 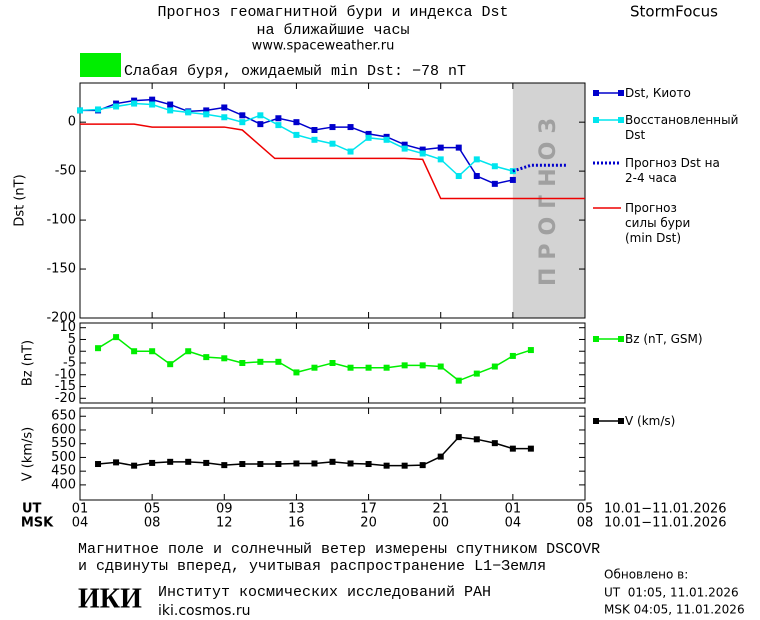 What do you see at coordinates (332, 30) in the screenshot?
I see `subtitle: на ближайшие часы` at bounding box center [332, 30].